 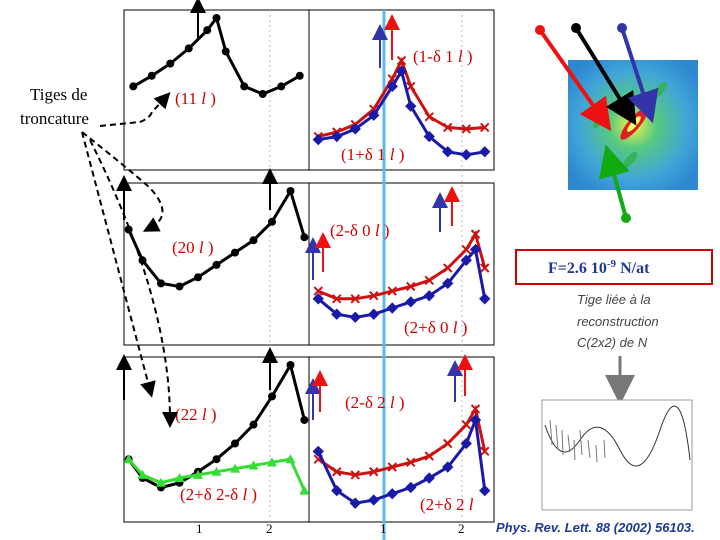 I want to click on inset-plot, so click(x=617, y=455).